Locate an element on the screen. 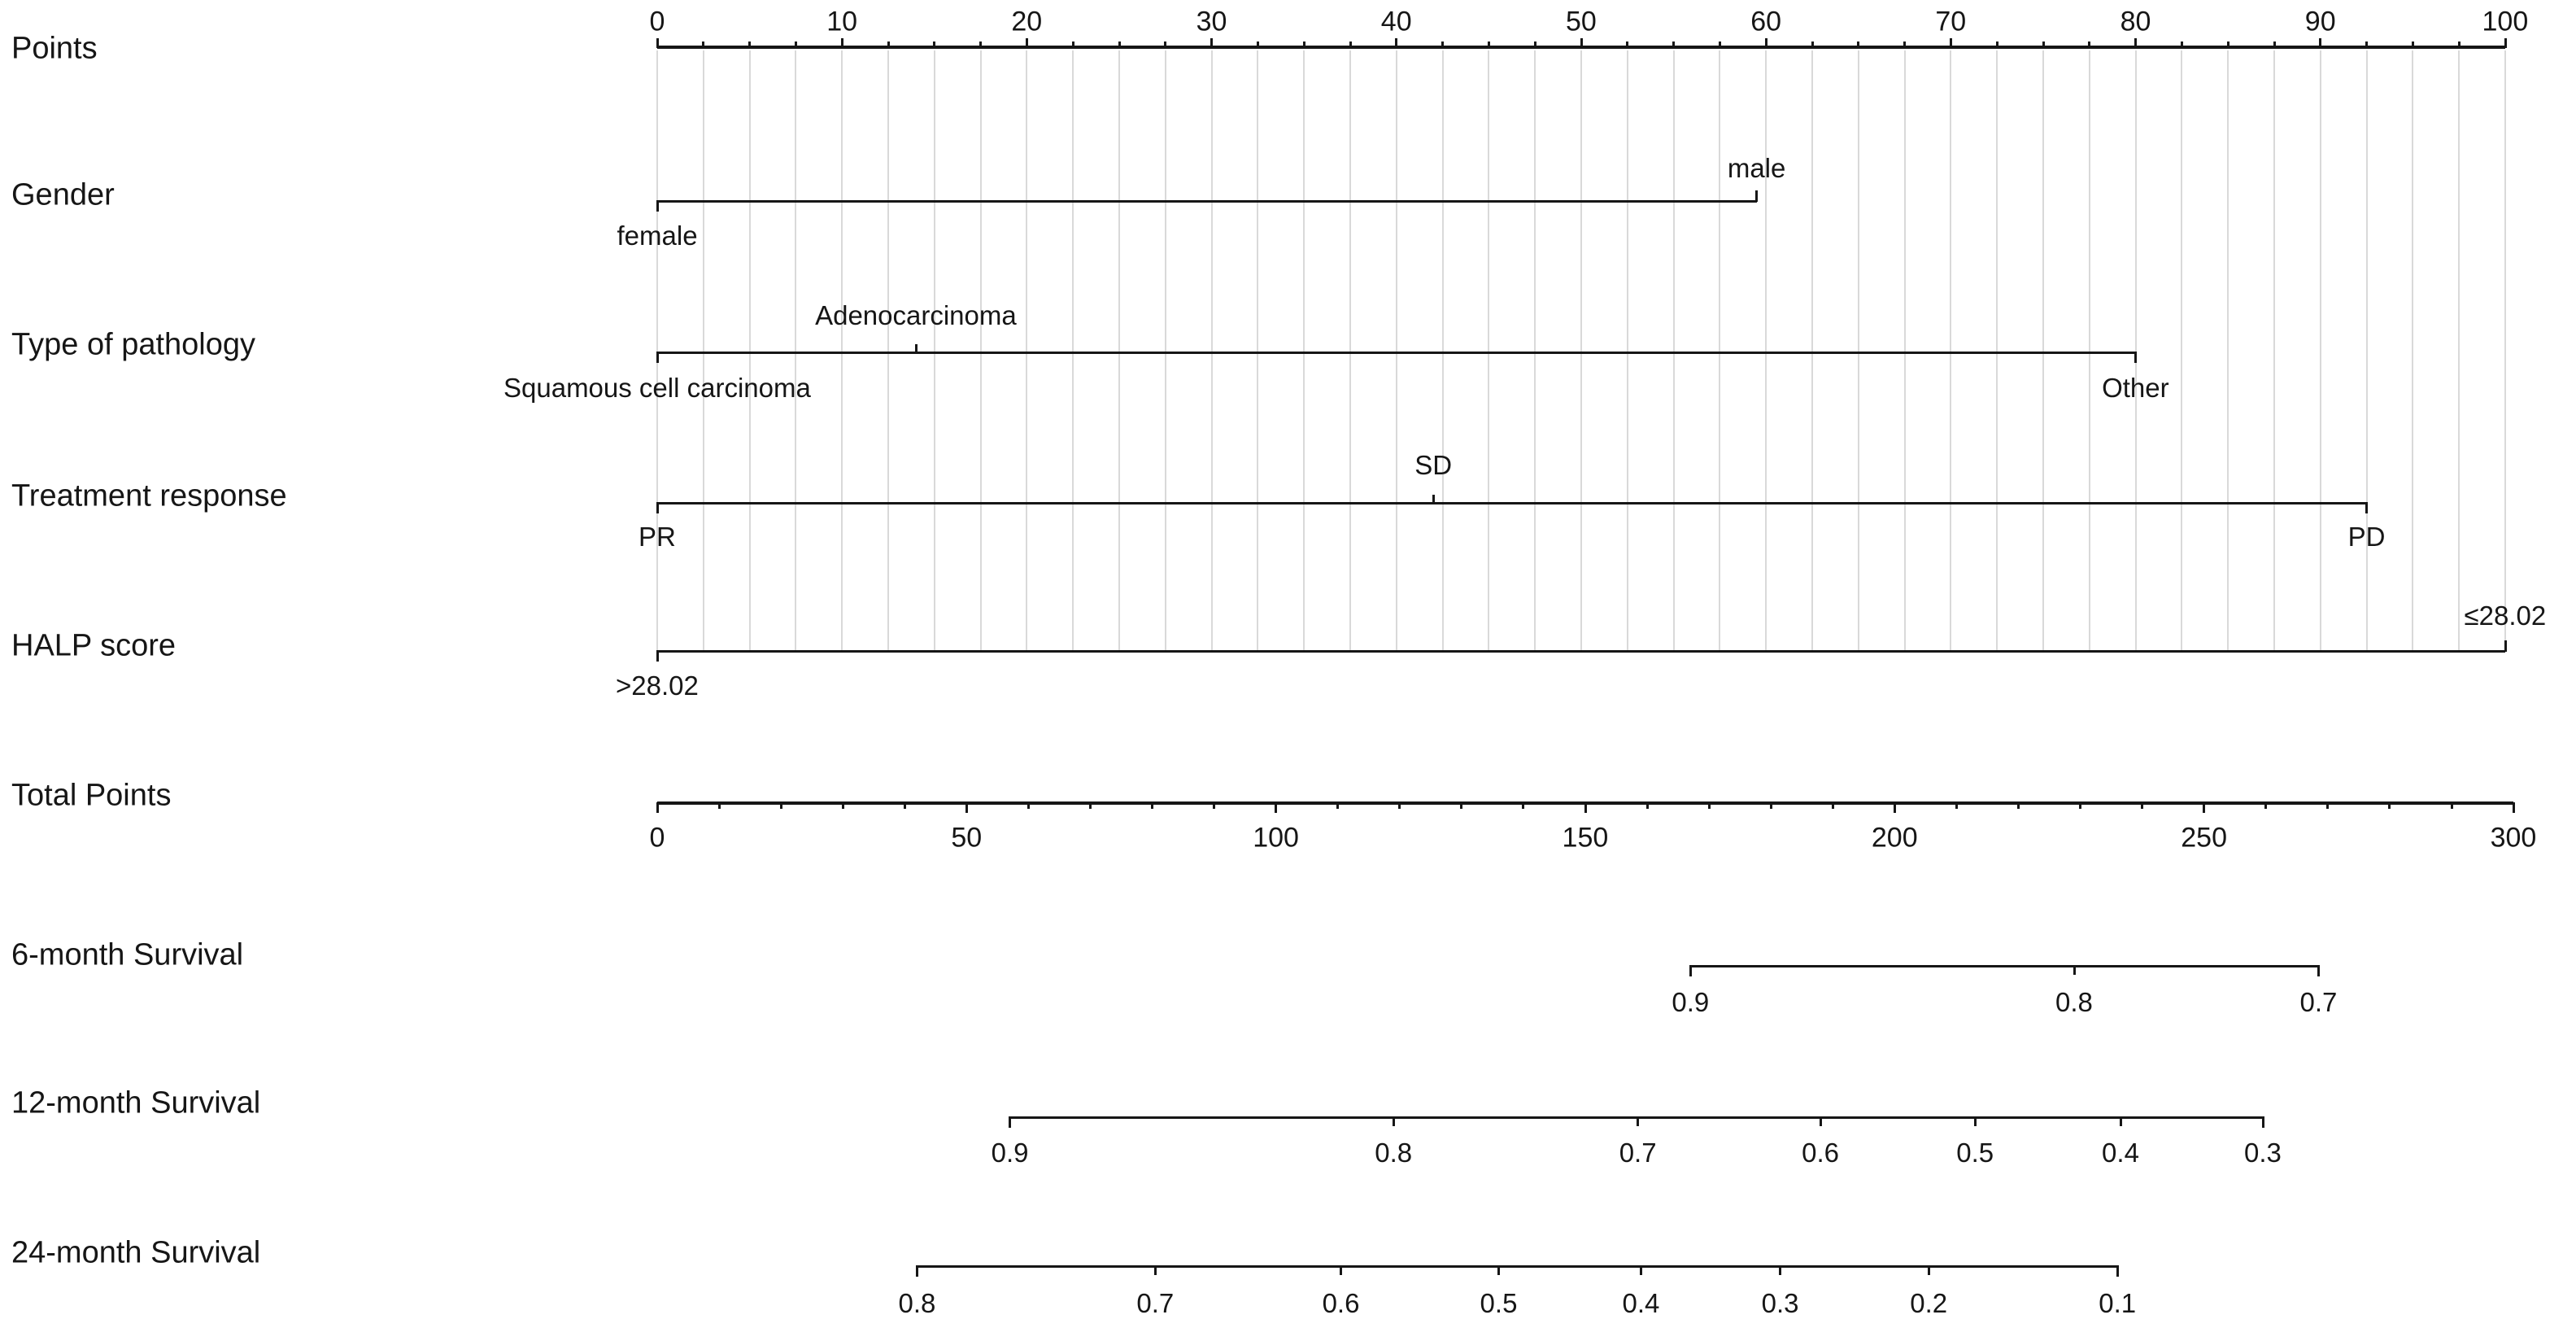 The width and height of the screenshot is (2576, 1319). category-label: Adenocarcinoma is located at coordinates (916, 315).